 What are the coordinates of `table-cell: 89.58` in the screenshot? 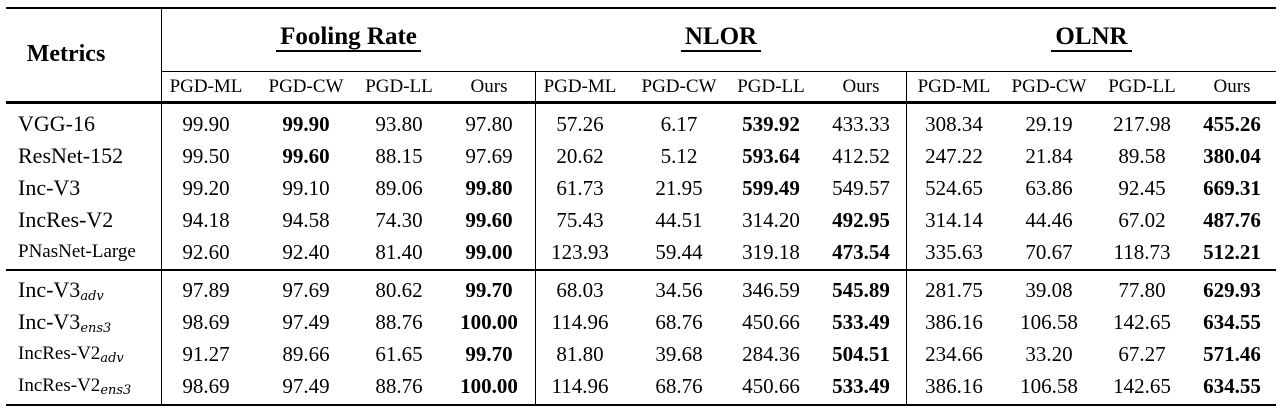 It's located at (1142, 156).